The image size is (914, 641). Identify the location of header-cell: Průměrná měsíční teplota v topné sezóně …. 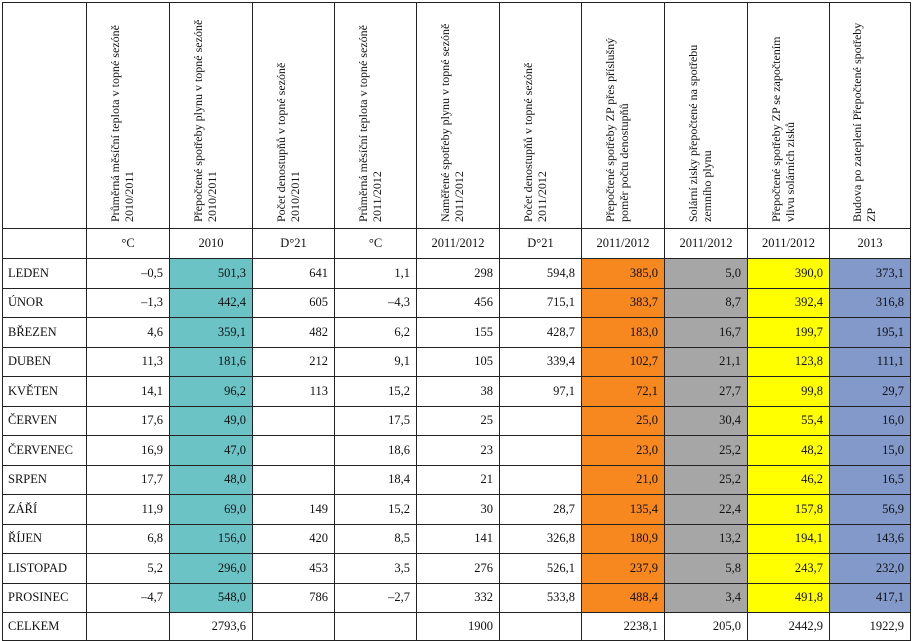
(375, 115).